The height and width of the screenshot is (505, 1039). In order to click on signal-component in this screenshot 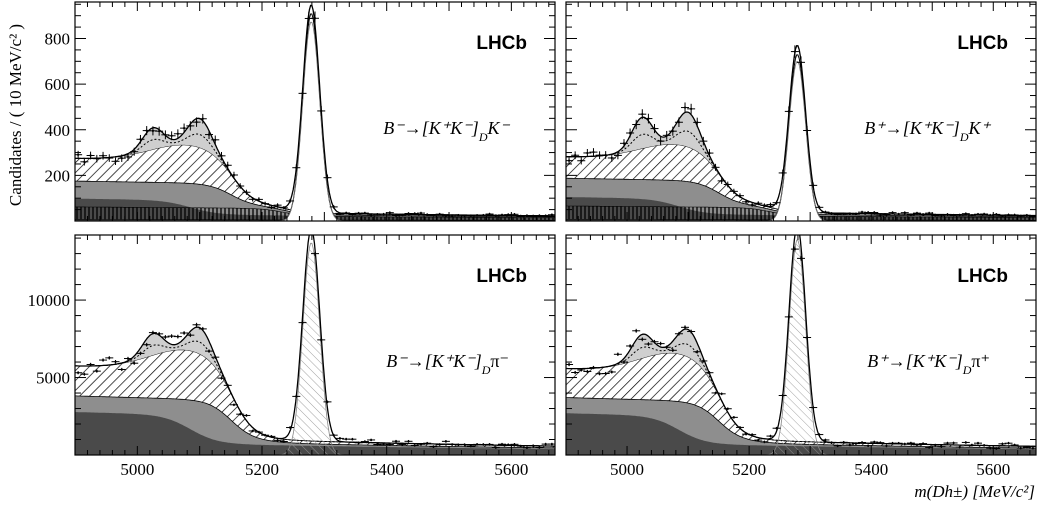, I will do `click(801, 137)`.